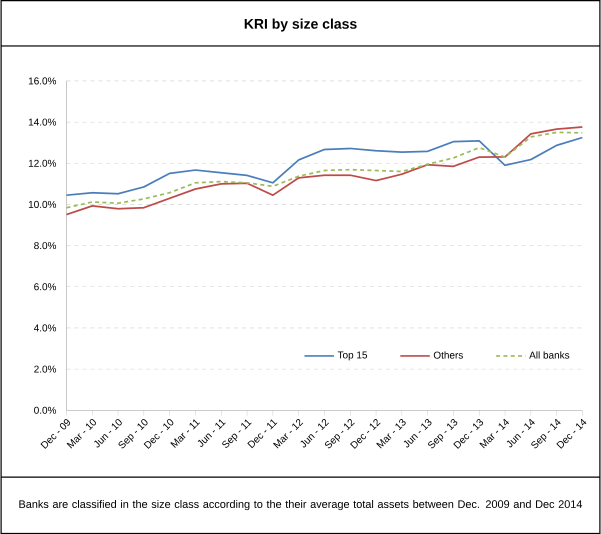  What do you see at coordinates (300, 505) in the screenshot?
I see `text: Banks are classified in the size class according to the their average total assets between Dec. 2009 and Dec 2014` at bounding box center [300, 505].